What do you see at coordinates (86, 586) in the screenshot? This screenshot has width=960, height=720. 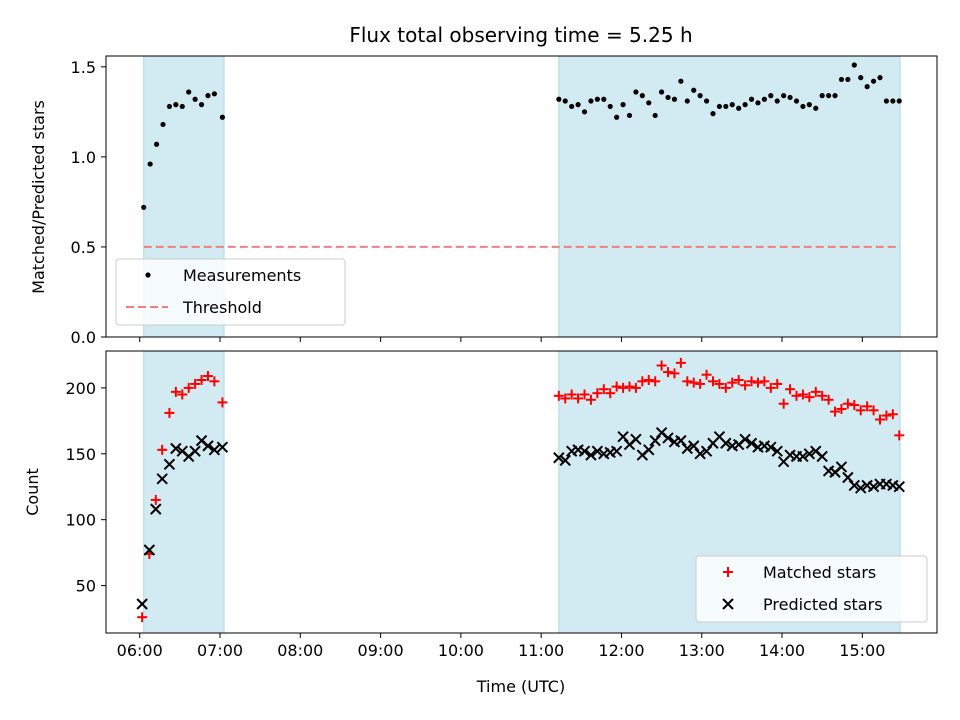 I see `y-tick-label: 50` at bounding box center [86, 586].